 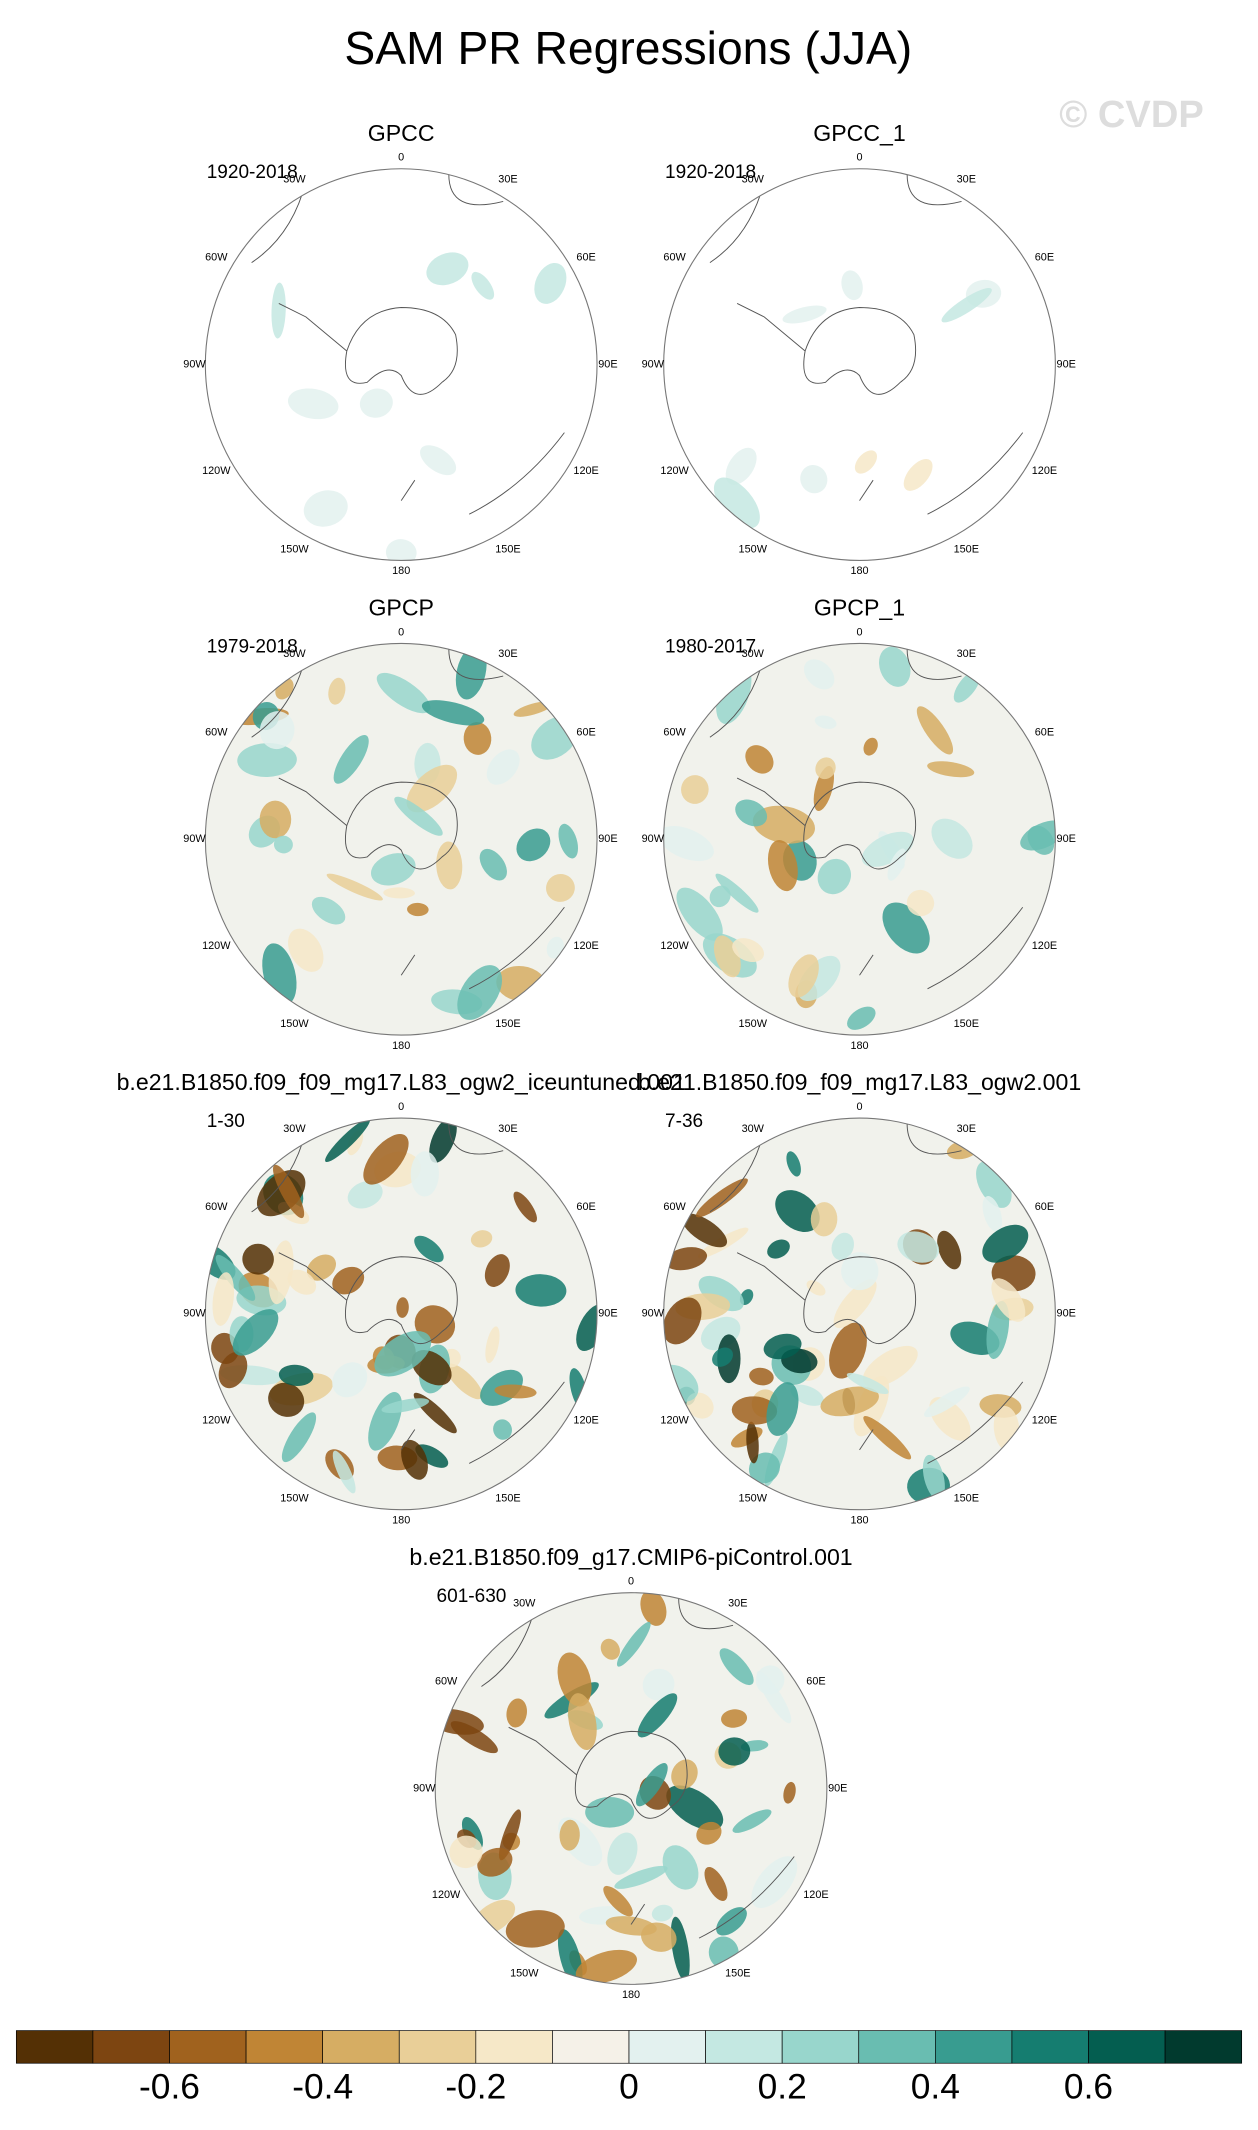 What do you see at coordinates (401, 133) in the screenshot?
I see `panel-title: GPCC` at bounding box center [401, 133].